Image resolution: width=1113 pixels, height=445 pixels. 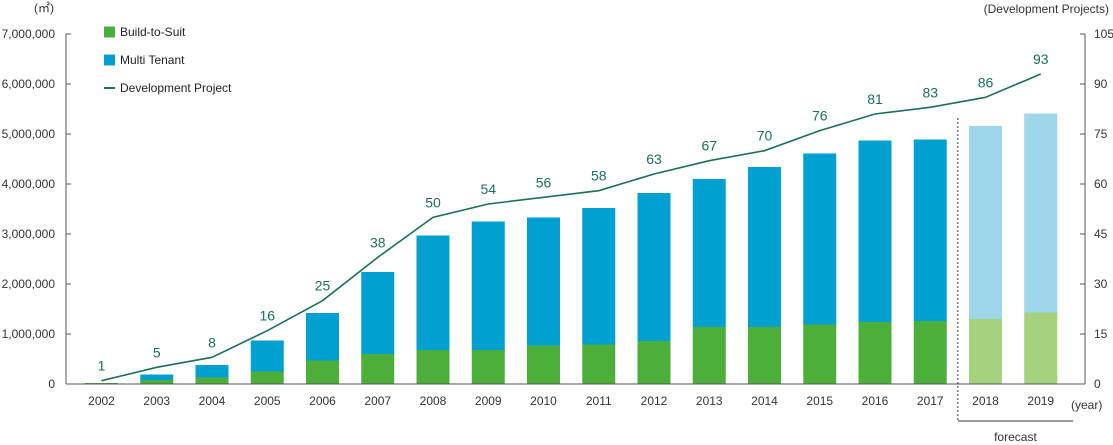 I want to click on left-tick-label: 1,000,000, so click(x=29, y=334).